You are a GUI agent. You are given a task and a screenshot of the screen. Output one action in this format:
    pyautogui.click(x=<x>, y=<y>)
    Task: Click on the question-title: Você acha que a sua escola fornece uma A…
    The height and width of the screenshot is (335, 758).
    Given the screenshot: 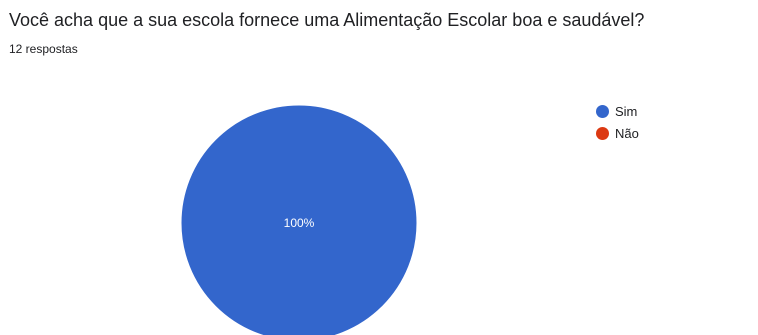 What is the action you would take?
    pyautogui.click(x=327, y=20)
    